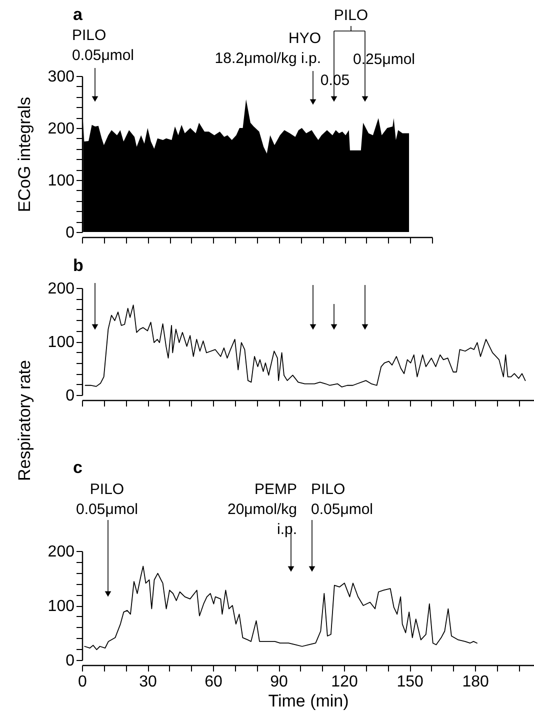  Describe the element at coordinates (148, 682) in the screenshot. I see `x-tick-label: 30` at that location.